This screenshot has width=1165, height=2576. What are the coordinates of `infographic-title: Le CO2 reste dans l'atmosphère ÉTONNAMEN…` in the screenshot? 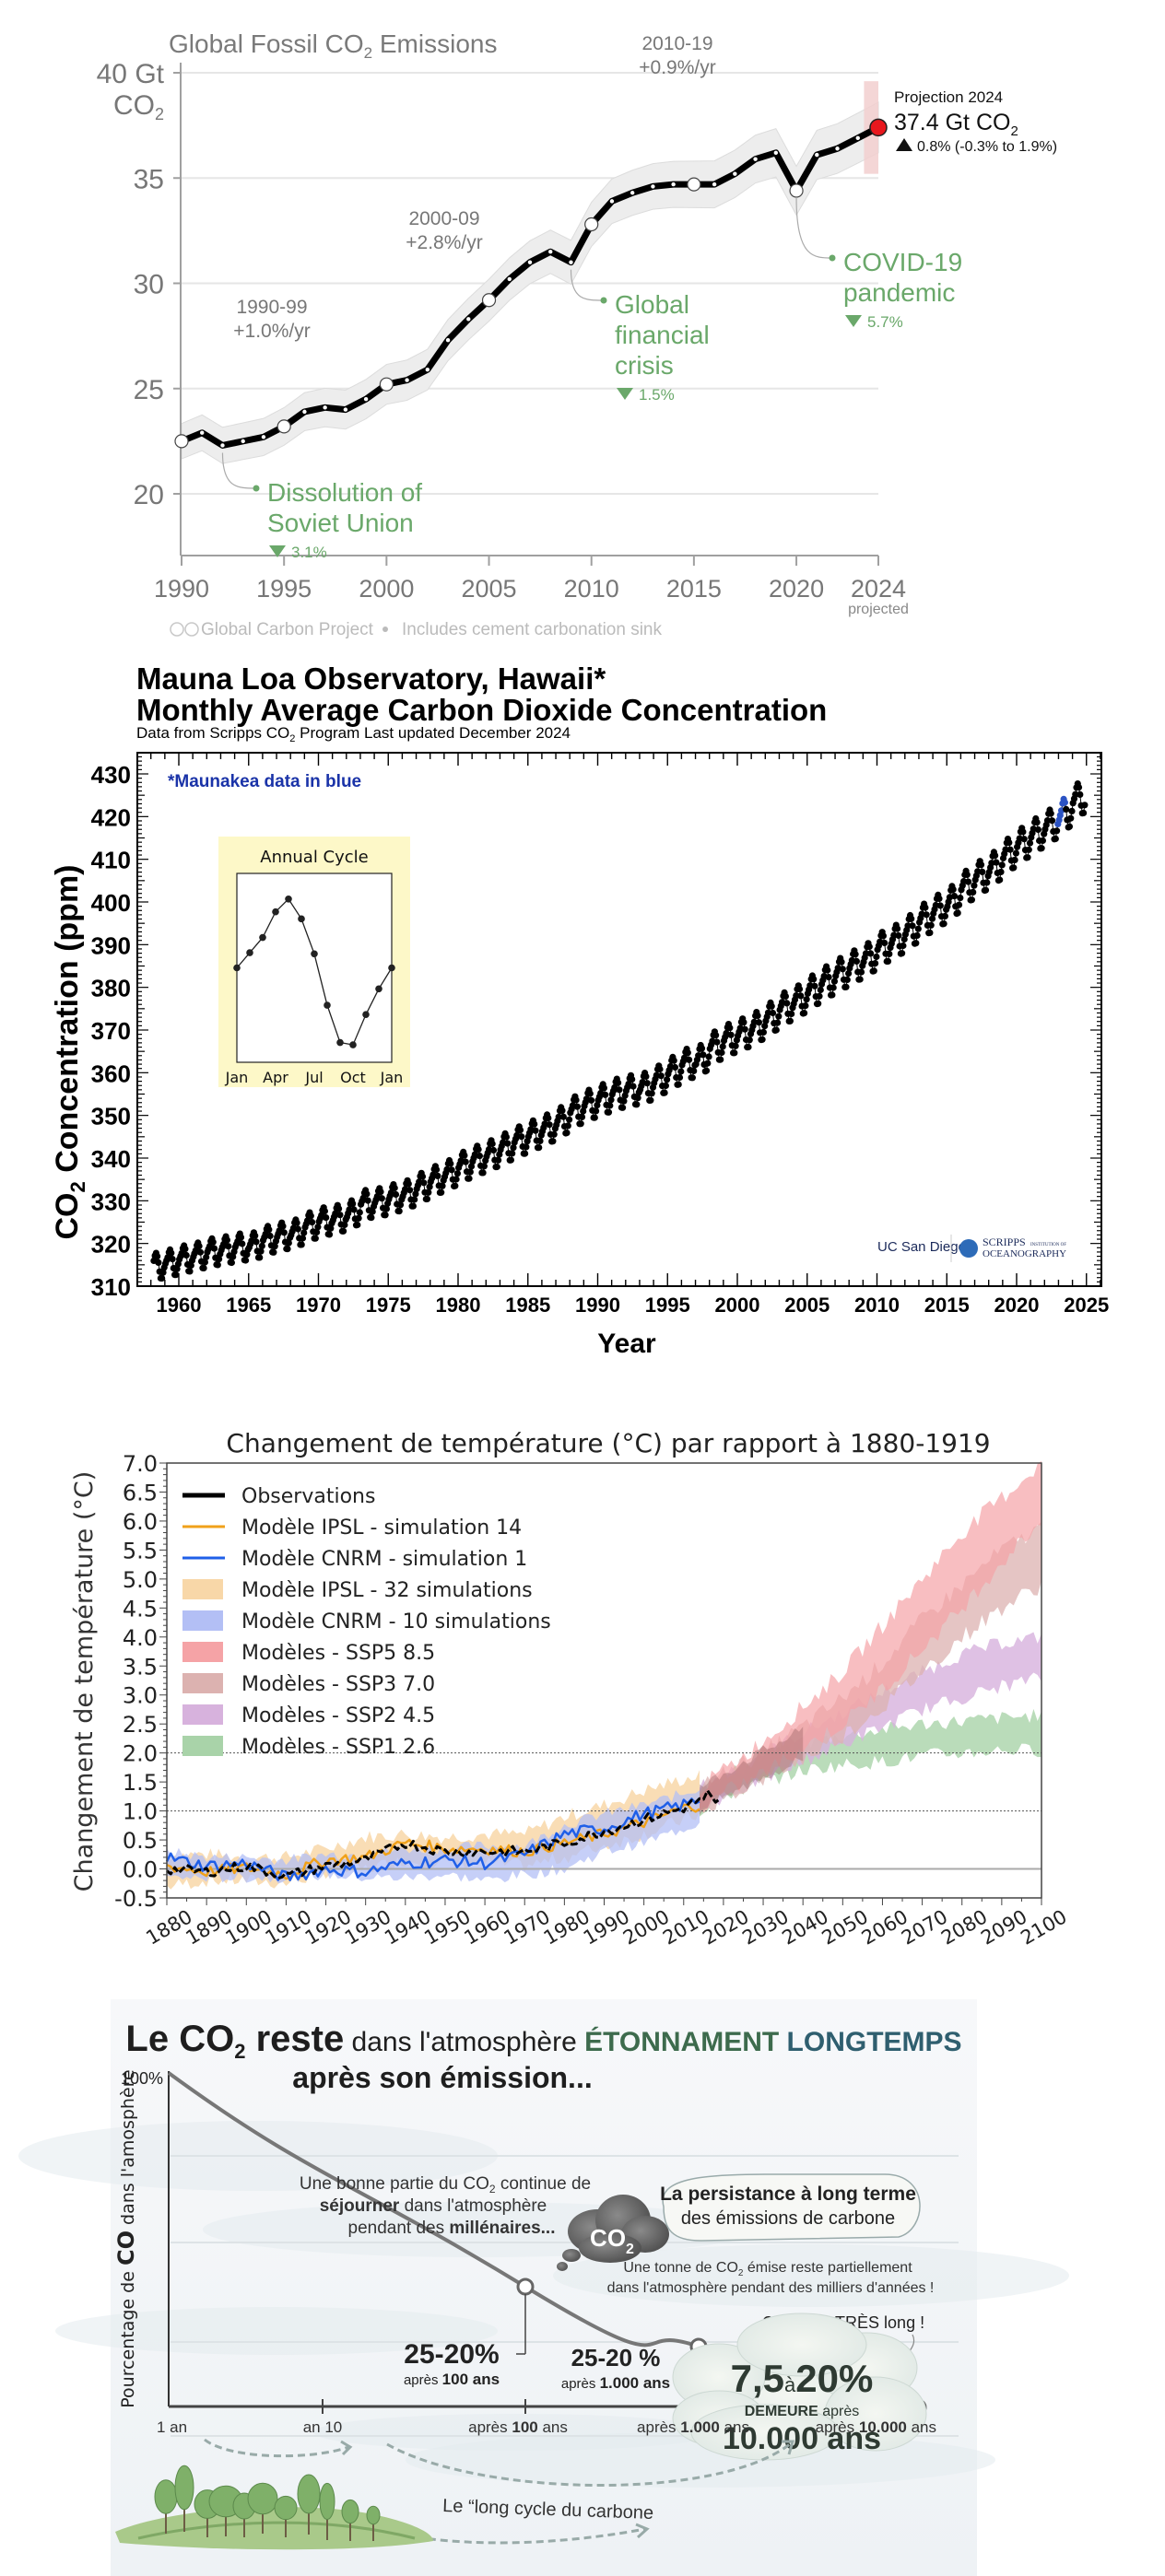 It's located at (543, 2056).